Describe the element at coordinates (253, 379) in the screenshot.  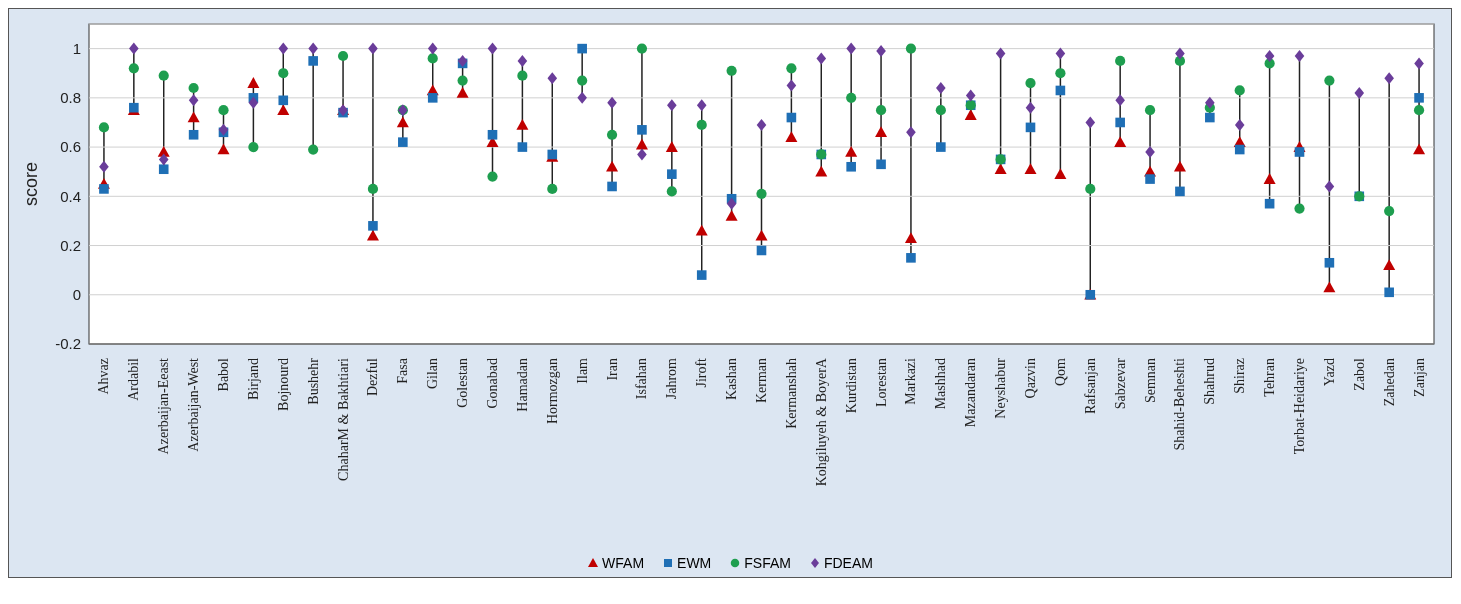
I see `x-tick-label: Birjand` at that location.